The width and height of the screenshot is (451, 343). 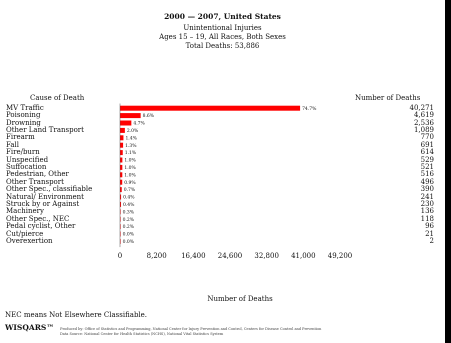 What do you see at coordinates (427, 218) in the screenshot?
I see `death-count-label: 118` at bounding box center [427, 218].